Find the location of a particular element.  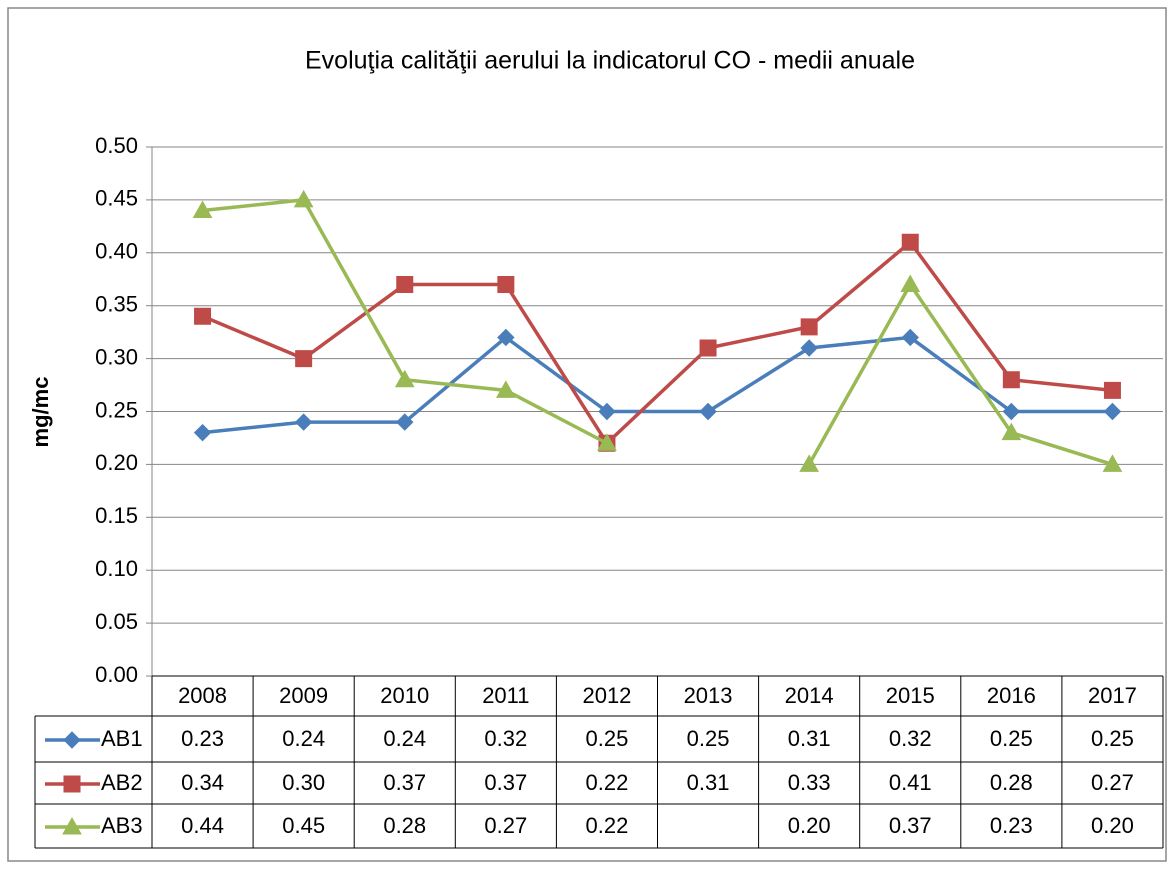

x-tick-label: 2015 is located at coordinates (910, 695).